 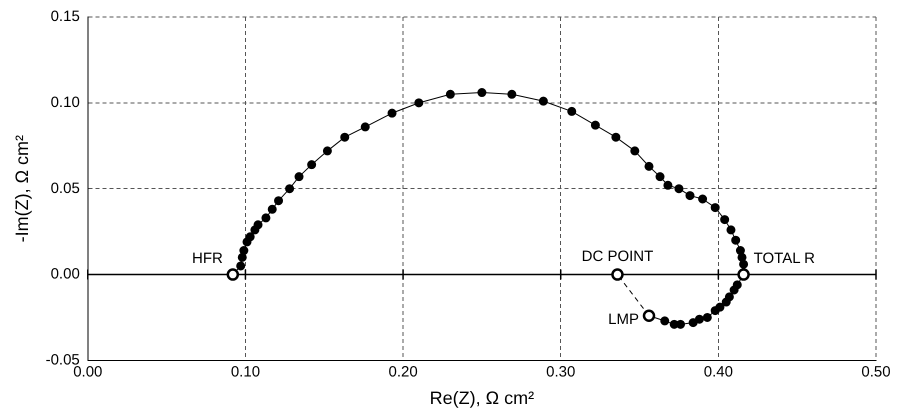 What do you see at coordinates (65, 102) in the screenshot?
I see `y-tick-label: 0.10` at bounding box center [65, 102].